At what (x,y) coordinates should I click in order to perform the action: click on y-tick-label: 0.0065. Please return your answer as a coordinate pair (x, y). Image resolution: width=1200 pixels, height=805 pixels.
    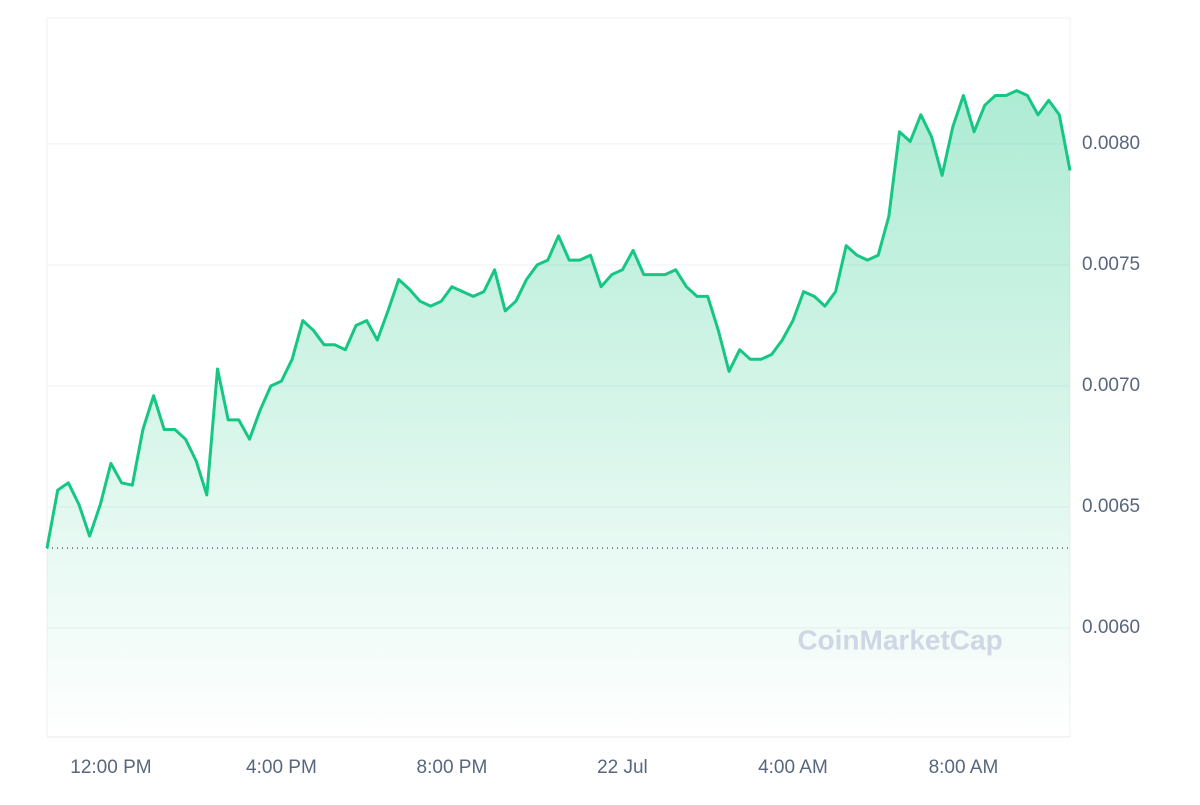
    Looking at the image, I should click on (1111, 506).